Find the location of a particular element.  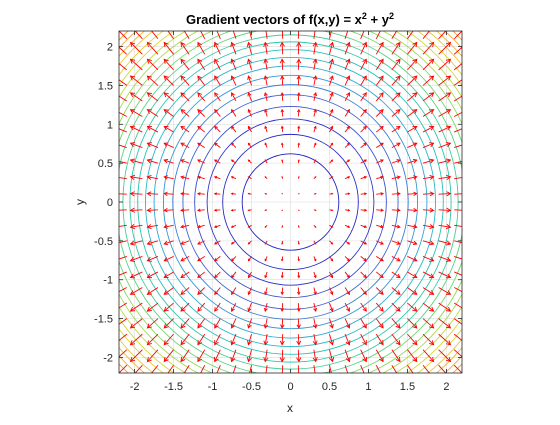

chart-title: Gradient vectors of f(x,y) = x2 + y2 is located at coordinates (290, 19).